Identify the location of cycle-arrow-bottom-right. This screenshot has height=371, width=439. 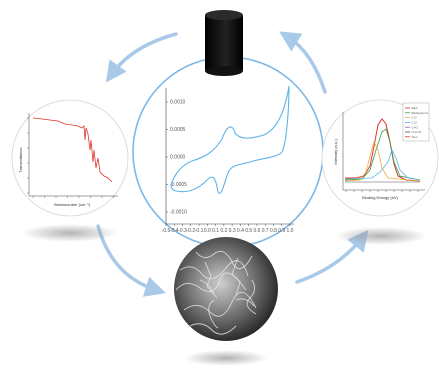
(332, 256).